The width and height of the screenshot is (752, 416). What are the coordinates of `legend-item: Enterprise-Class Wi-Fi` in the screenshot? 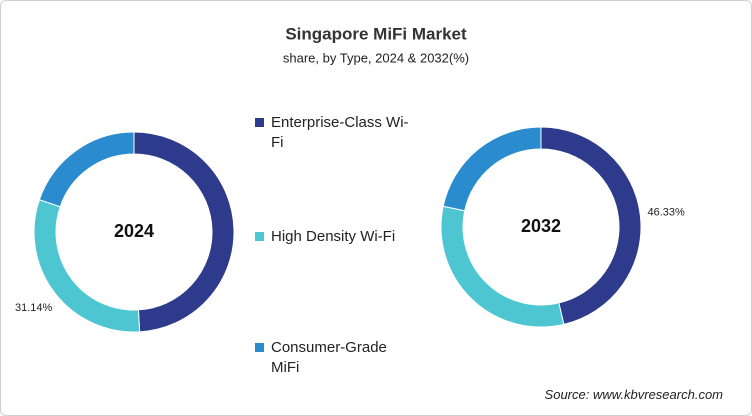 It's located at (332, 133).